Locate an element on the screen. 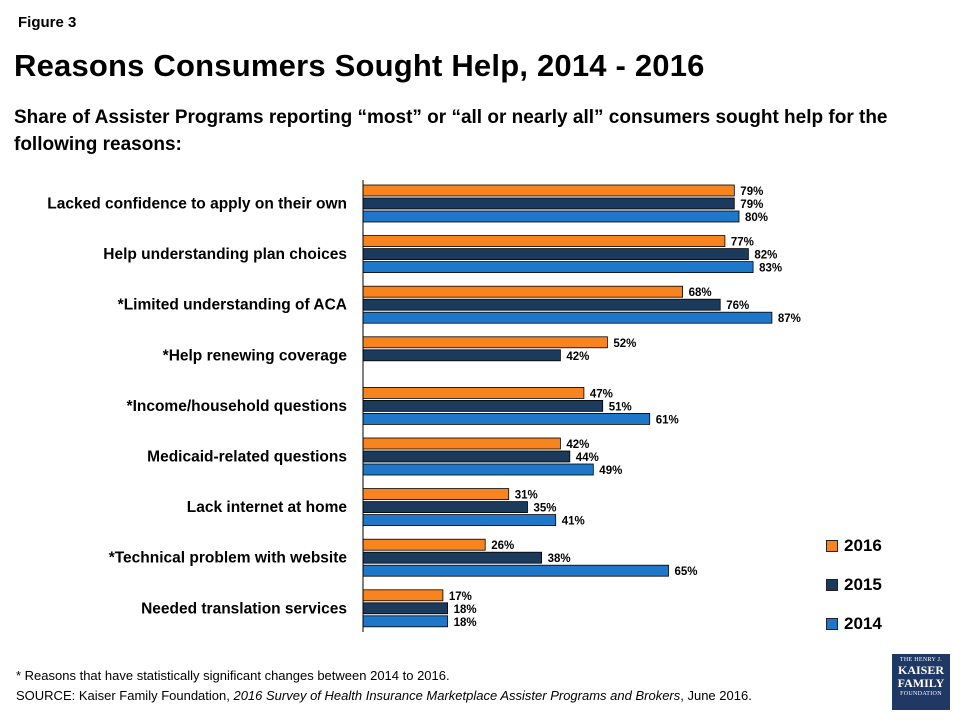 The height and width of the screenshot is (720, 960). legend-swatch-2016 is located at coordinates (832, 546).